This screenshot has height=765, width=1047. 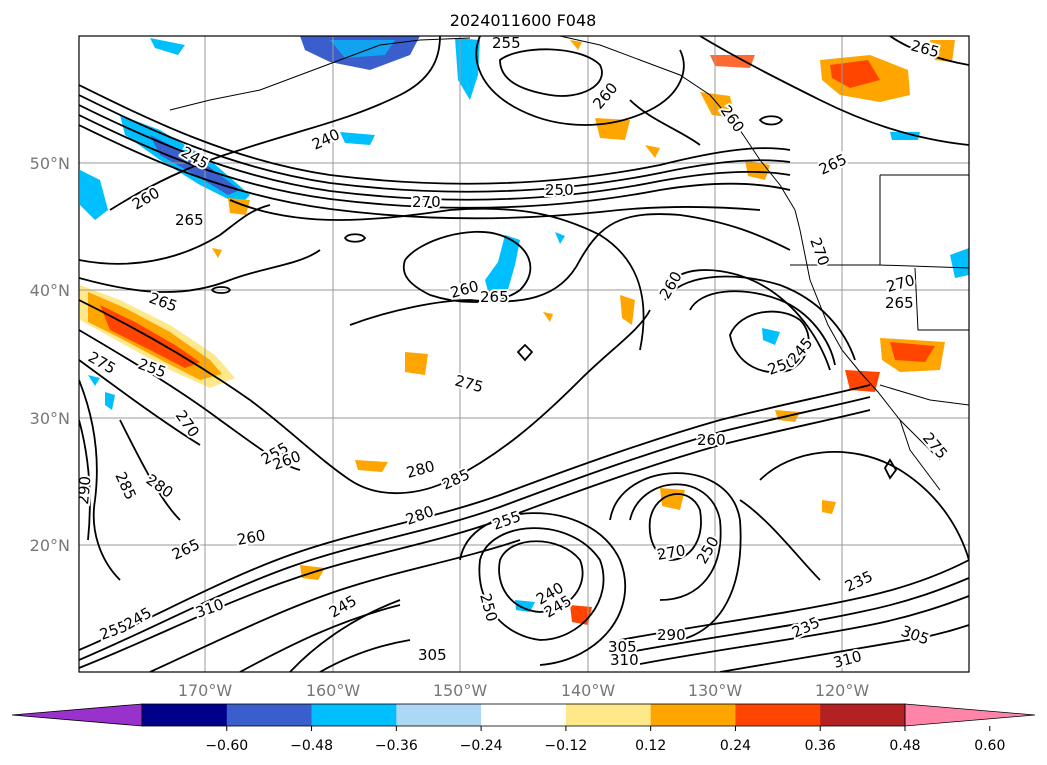 I want to click on colorbar-tick-label: 0.48, so click(x=904, y=746).